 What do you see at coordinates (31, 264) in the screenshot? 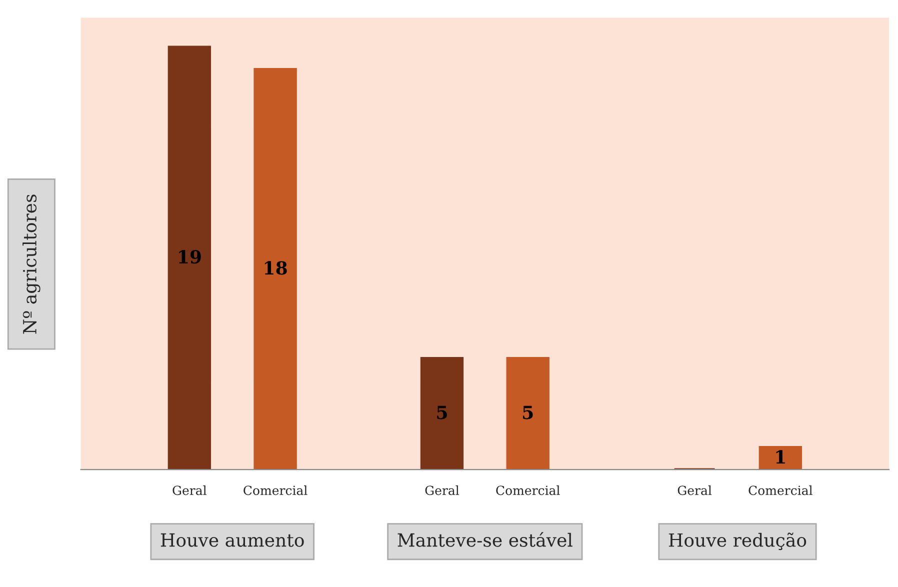
I see `y-axis-title: Nº agricultores` at bounding box center [31, 264].